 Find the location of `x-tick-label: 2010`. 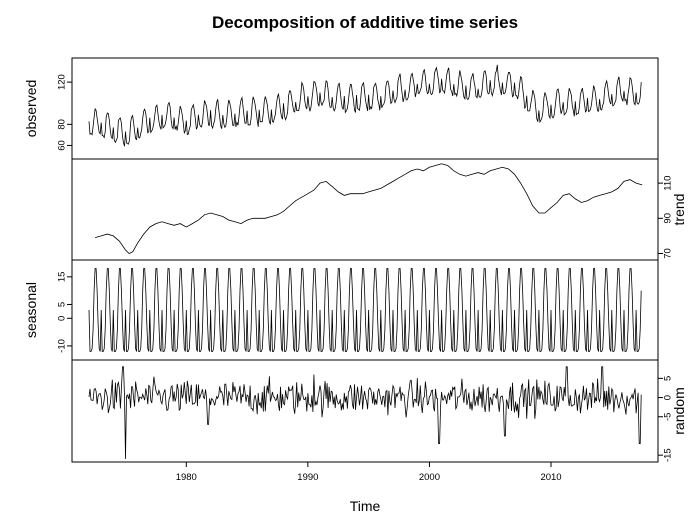

x-tick-label: 2010 is located at coordinates (550, 477).